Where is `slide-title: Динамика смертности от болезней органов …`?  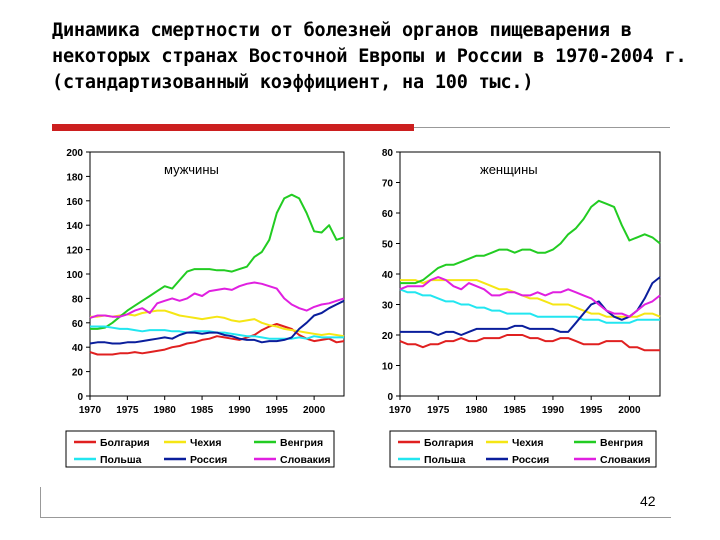
slide-title: Динамика смертности от болезней органов … is located at coordinates (369, 56).